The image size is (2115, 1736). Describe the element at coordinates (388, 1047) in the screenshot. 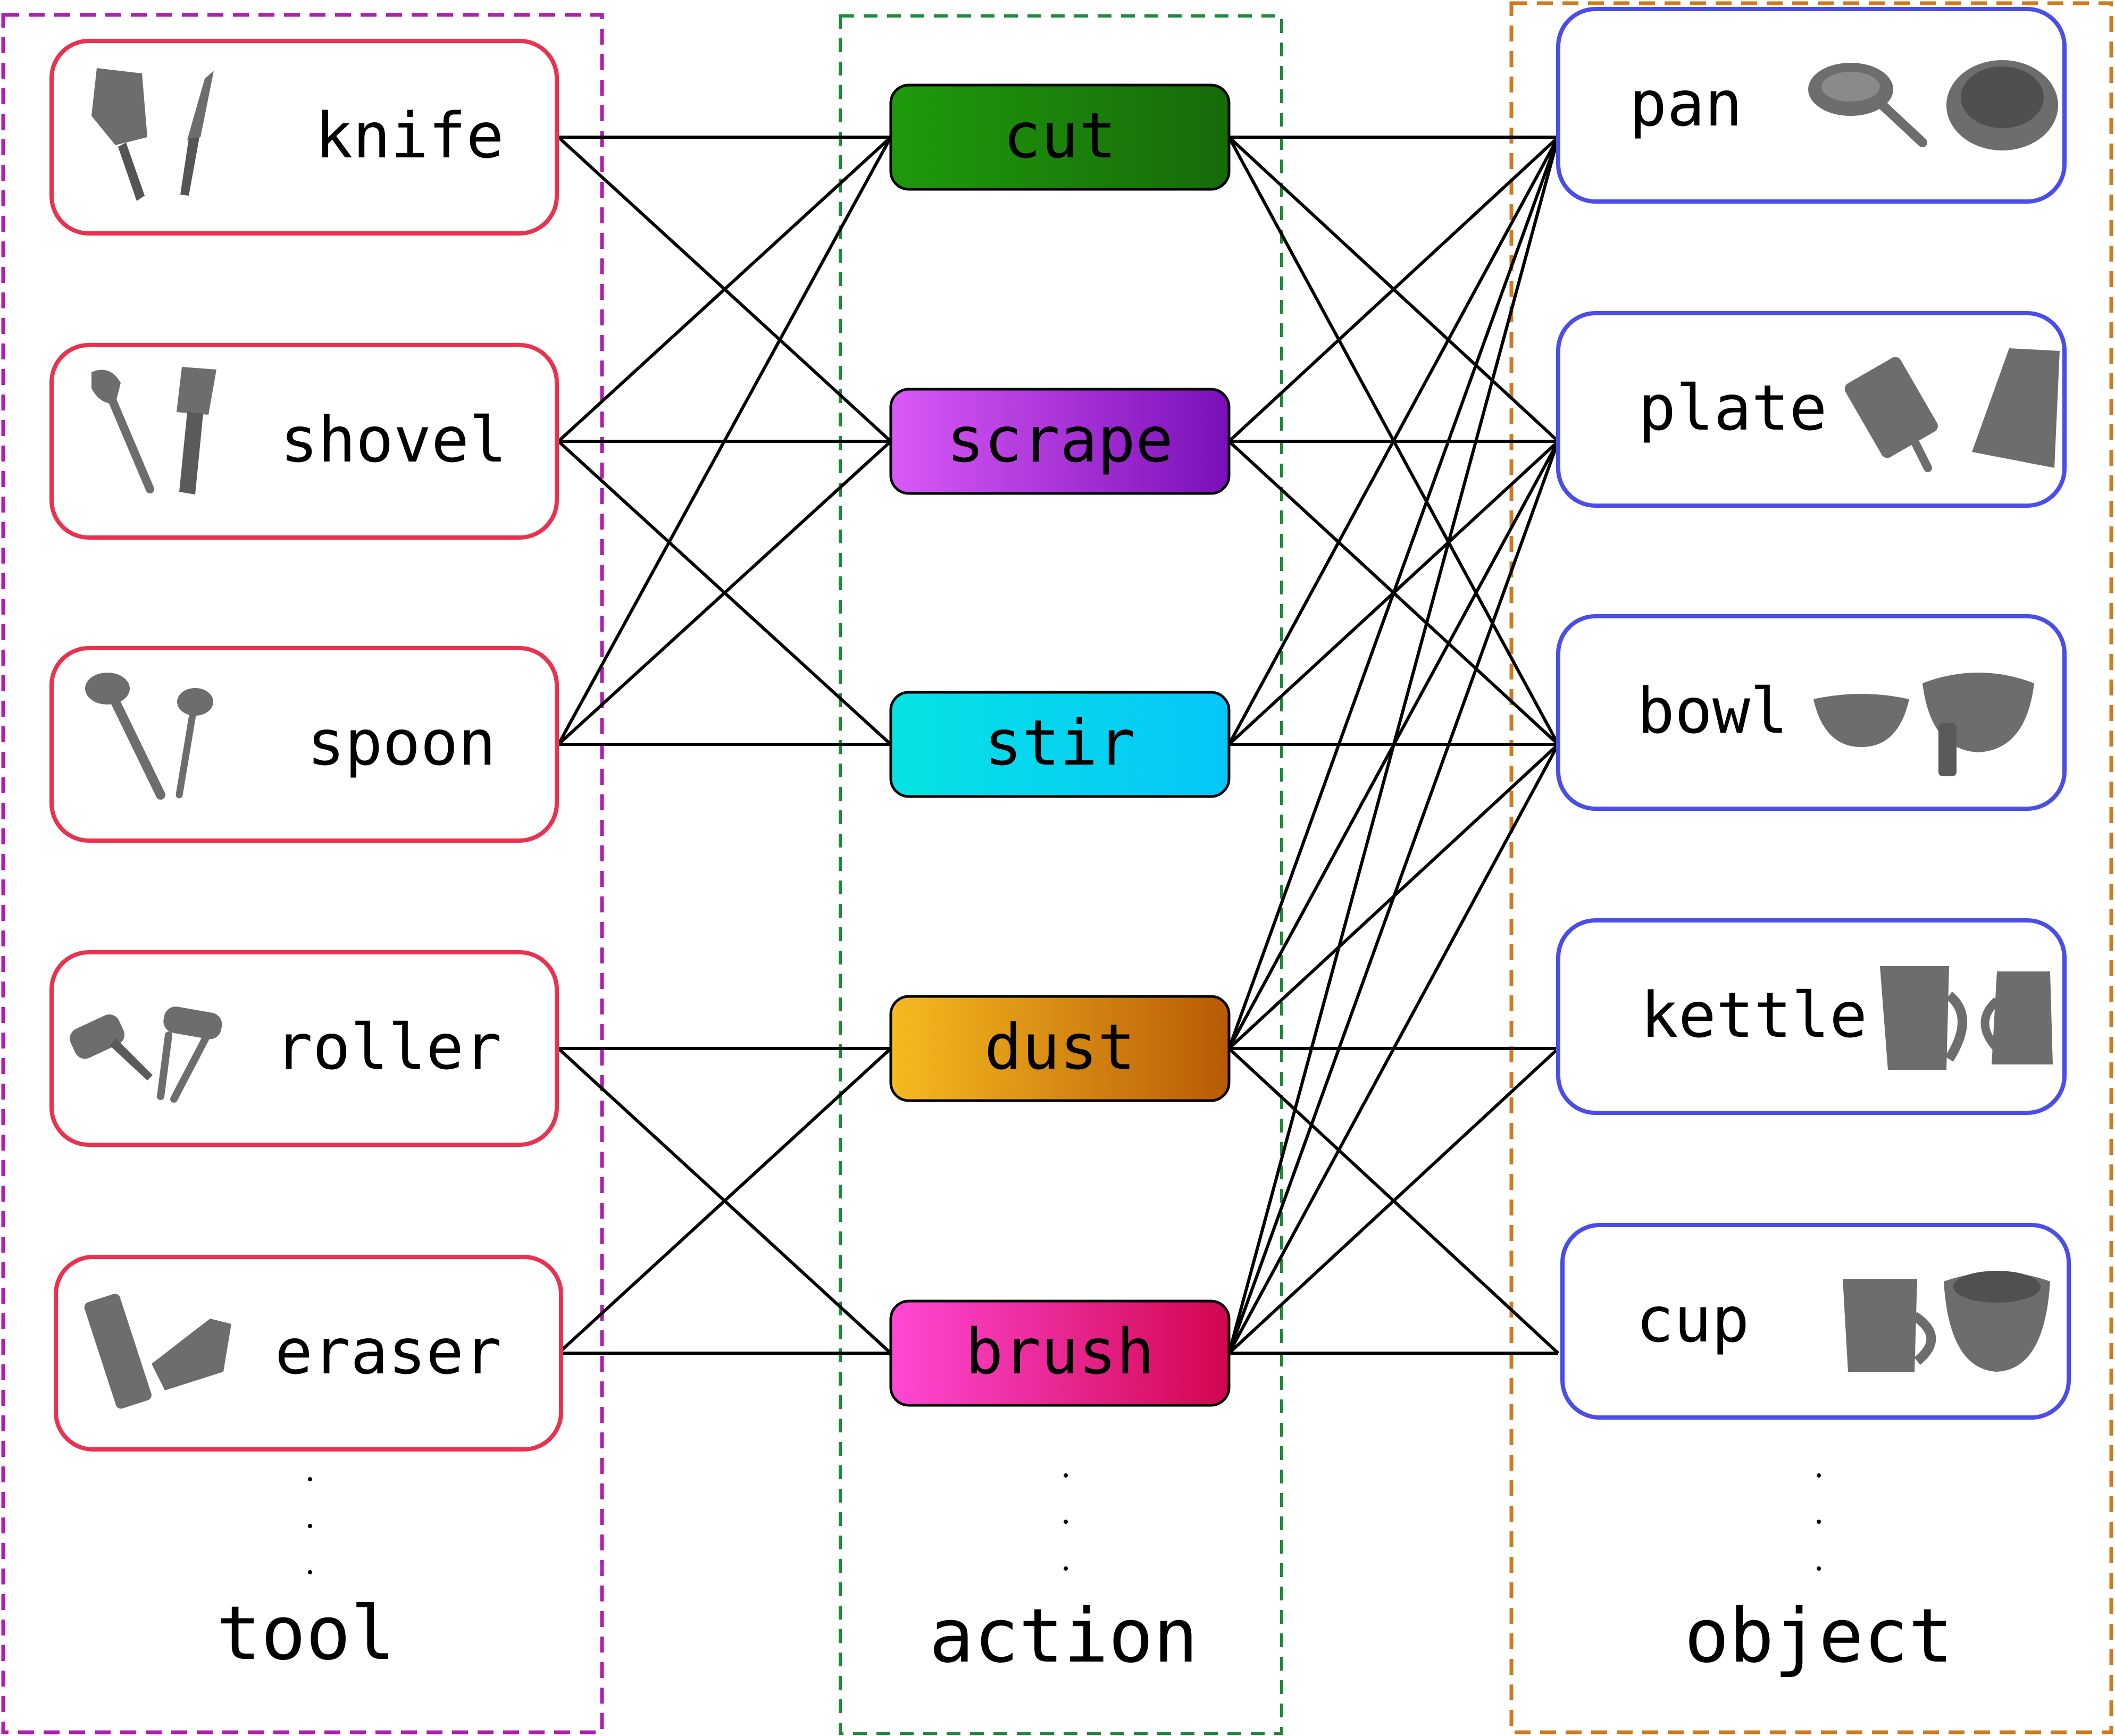

I see `tool-label-roller: roller` at that location.